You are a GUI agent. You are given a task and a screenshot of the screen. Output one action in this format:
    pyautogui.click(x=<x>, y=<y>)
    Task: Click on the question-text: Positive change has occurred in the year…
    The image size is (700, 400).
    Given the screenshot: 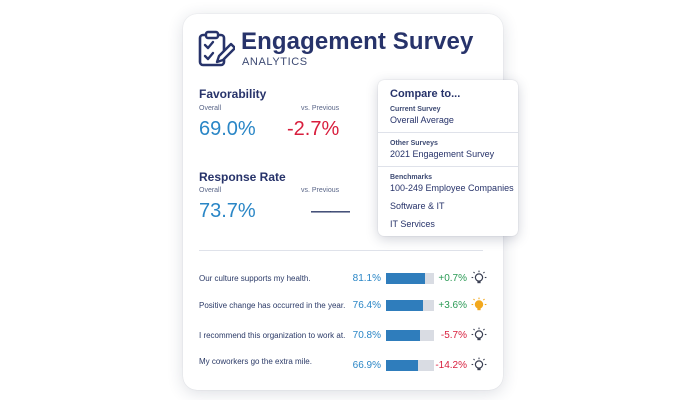 What is the action you would take?
    pyautogui.click(x=272, y=305)
    